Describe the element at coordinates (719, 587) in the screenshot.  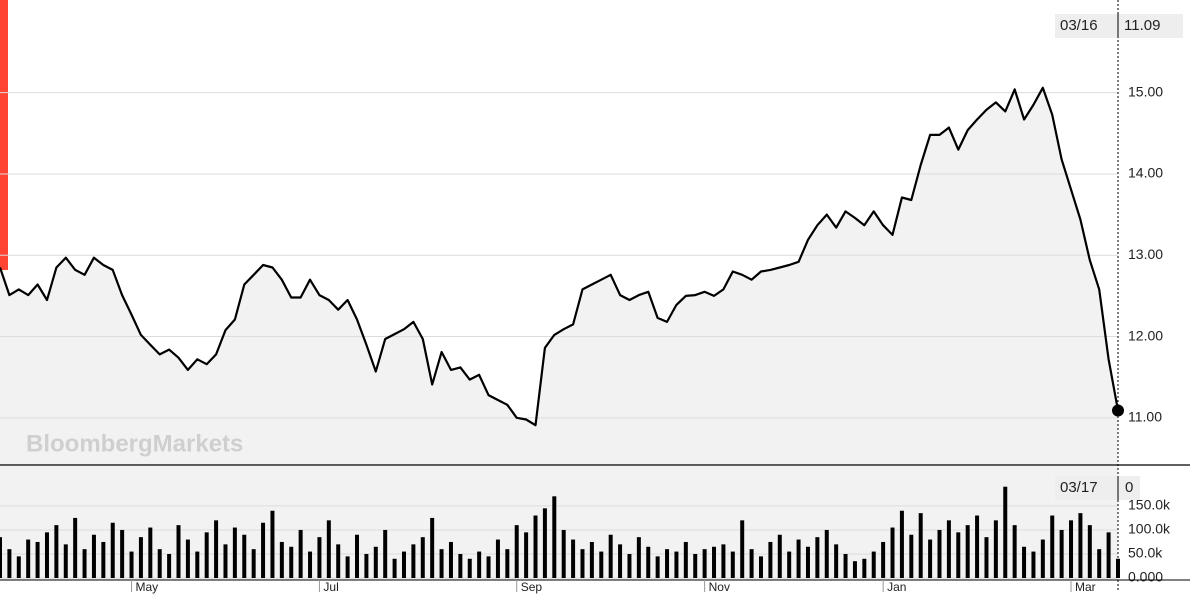
I see `x-tick-label: Nov` at that location.